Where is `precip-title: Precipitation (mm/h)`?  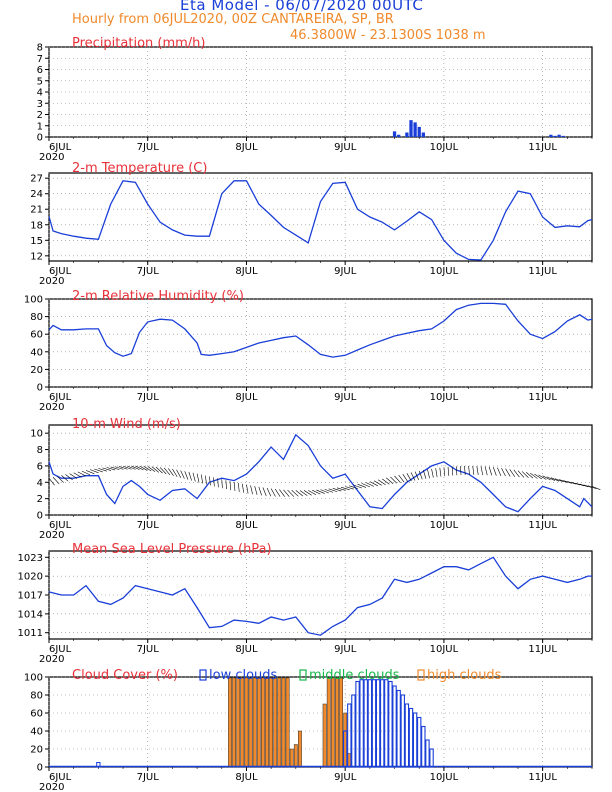
precip-title: Precipitation (mm/h) is located at coordinates (138, 43).